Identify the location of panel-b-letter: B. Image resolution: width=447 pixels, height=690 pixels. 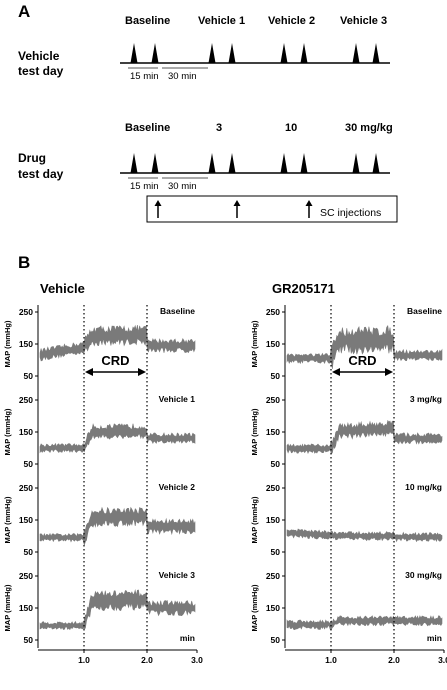
(24, 262).